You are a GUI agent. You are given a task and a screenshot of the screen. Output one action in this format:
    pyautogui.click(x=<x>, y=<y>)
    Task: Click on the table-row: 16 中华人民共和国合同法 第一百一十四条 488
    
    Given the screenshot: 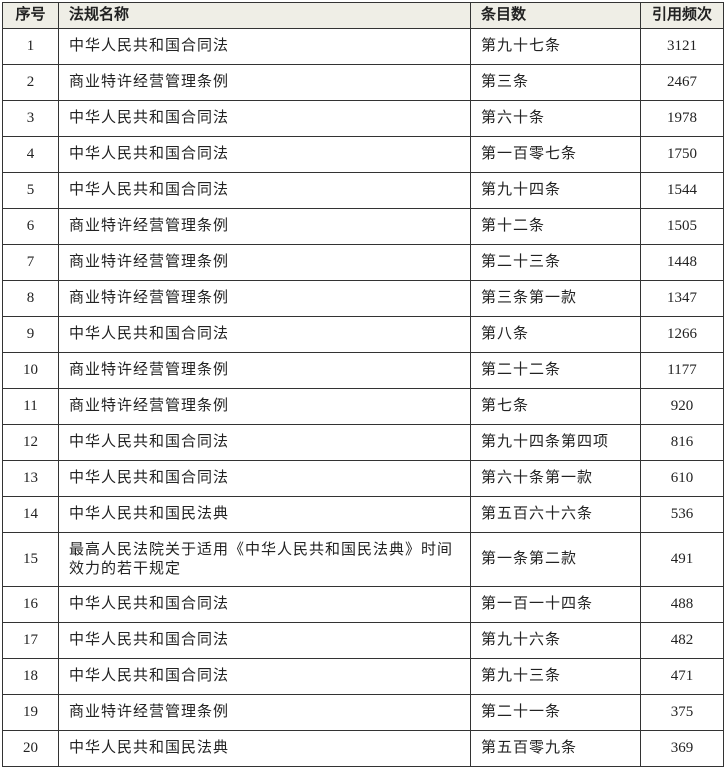 What is the action you would take?
    pyautogui.click(x=363, y=604)
    